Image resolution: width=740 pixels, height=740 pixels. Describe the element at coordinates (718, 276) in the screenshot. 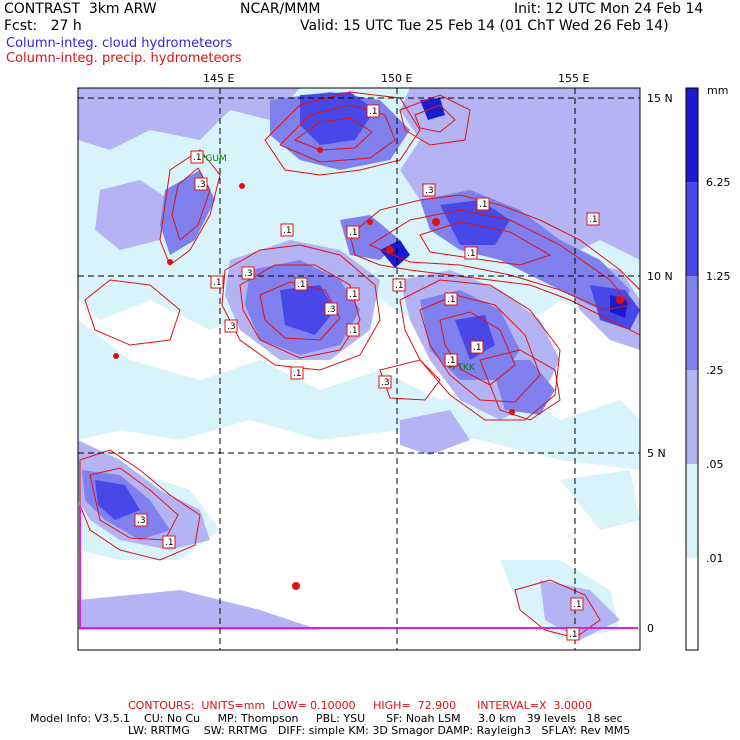

I see `colorbar-level-1.25: 1.25` at that location.